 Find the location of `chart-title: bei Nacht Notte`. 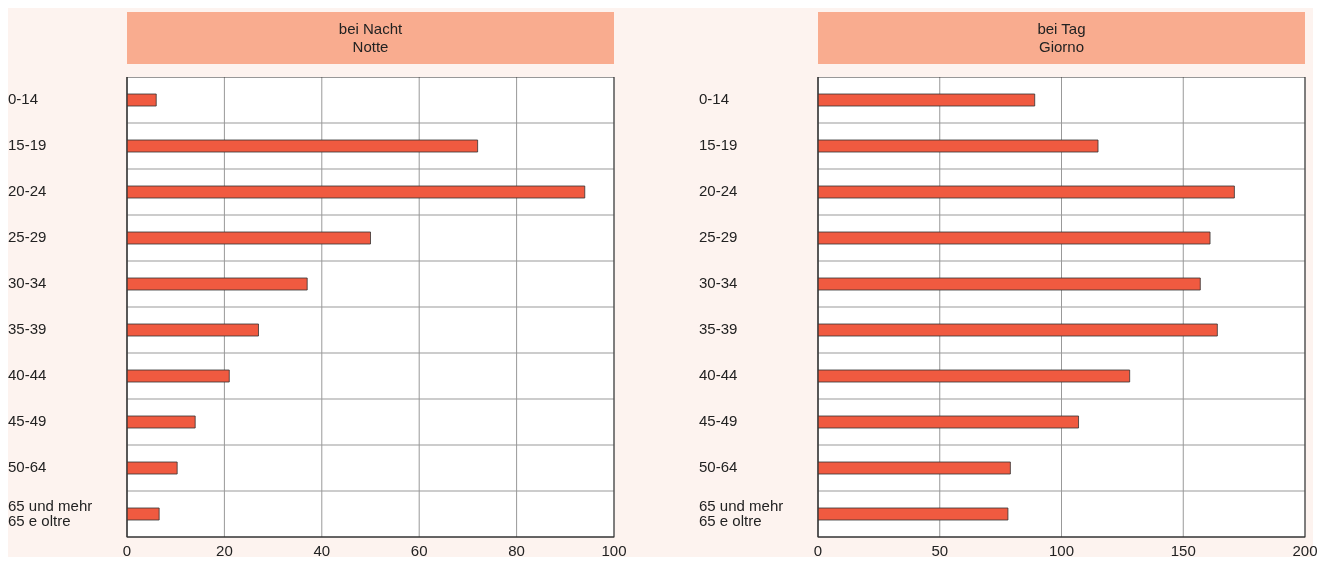

chart-title: bei Nacht Notte is located at coordinates (370, 38).